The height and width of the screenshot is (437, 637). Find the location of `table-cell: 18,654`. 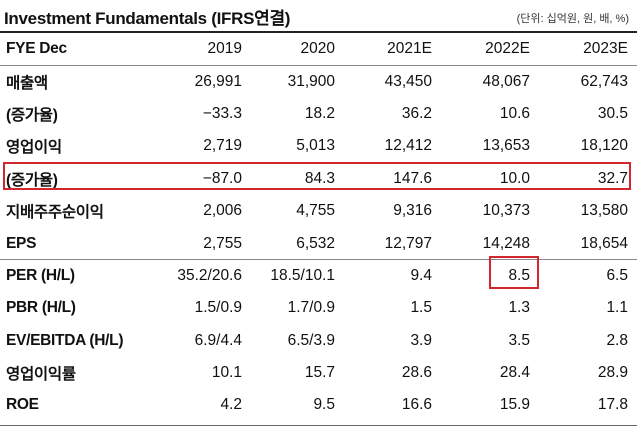

table-cell: 18,654 is located at coordinates (604, 243).